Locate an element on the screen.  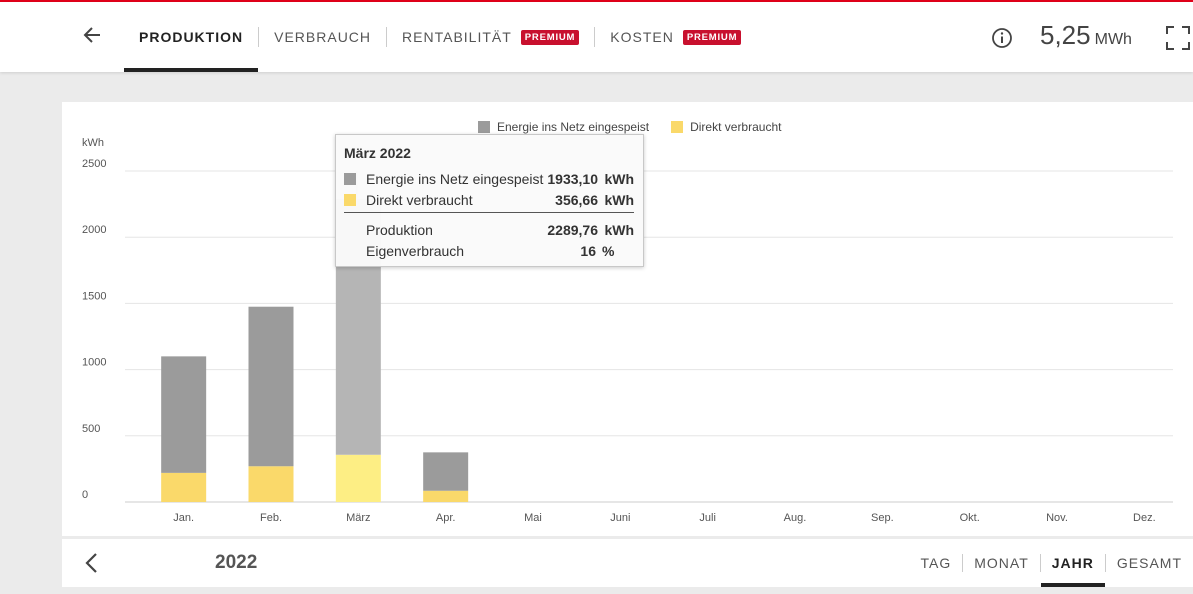
tab-label: VERBRAUCH is located at coordinates (323, 37).